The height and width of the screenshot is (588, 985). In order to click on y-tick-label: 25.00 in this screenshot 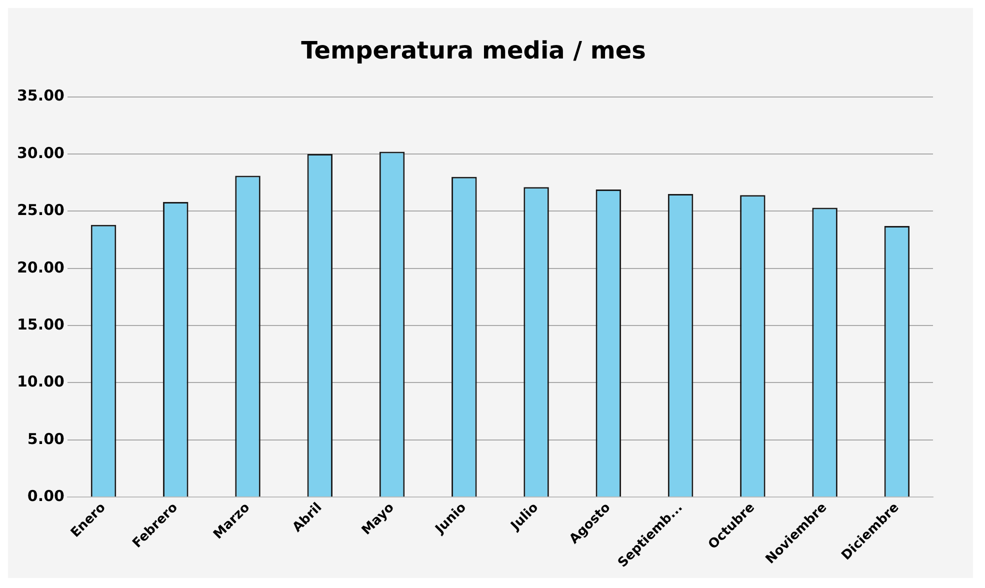, I will do `click(40, 210)`.